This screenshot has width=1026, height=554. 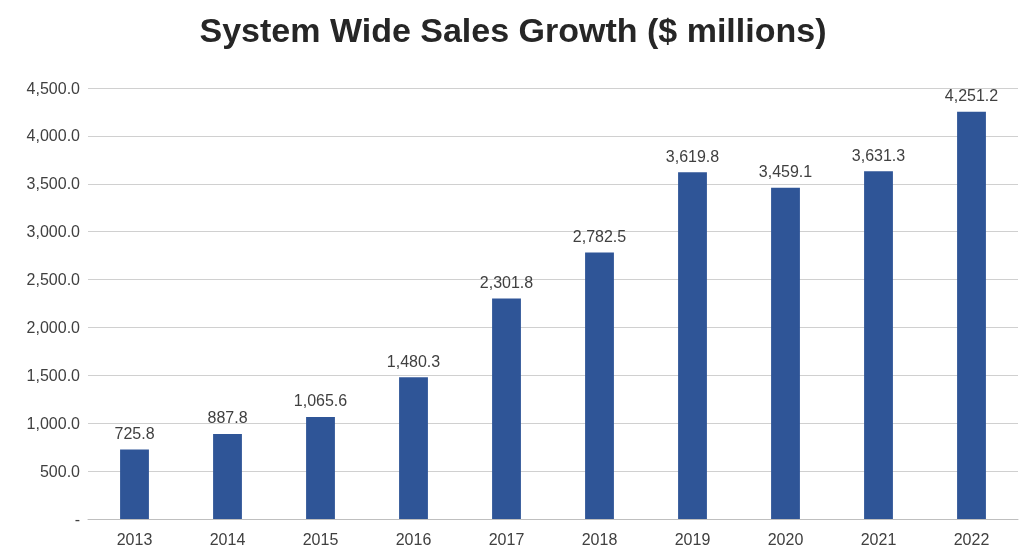 What do you see at coordinates (320, 539) in the screenshot?
I see `x-tick-label: 2015` at bounding box center [320, 539].